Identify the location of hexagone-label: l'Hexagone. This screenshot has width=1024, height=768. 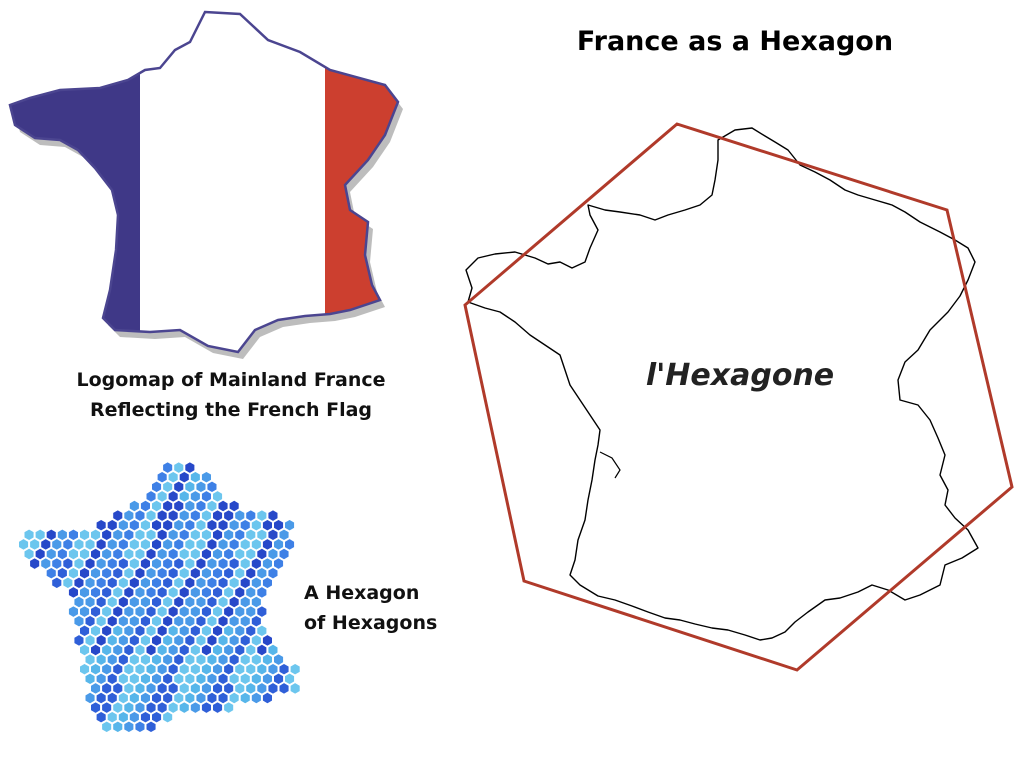
(740, 375).